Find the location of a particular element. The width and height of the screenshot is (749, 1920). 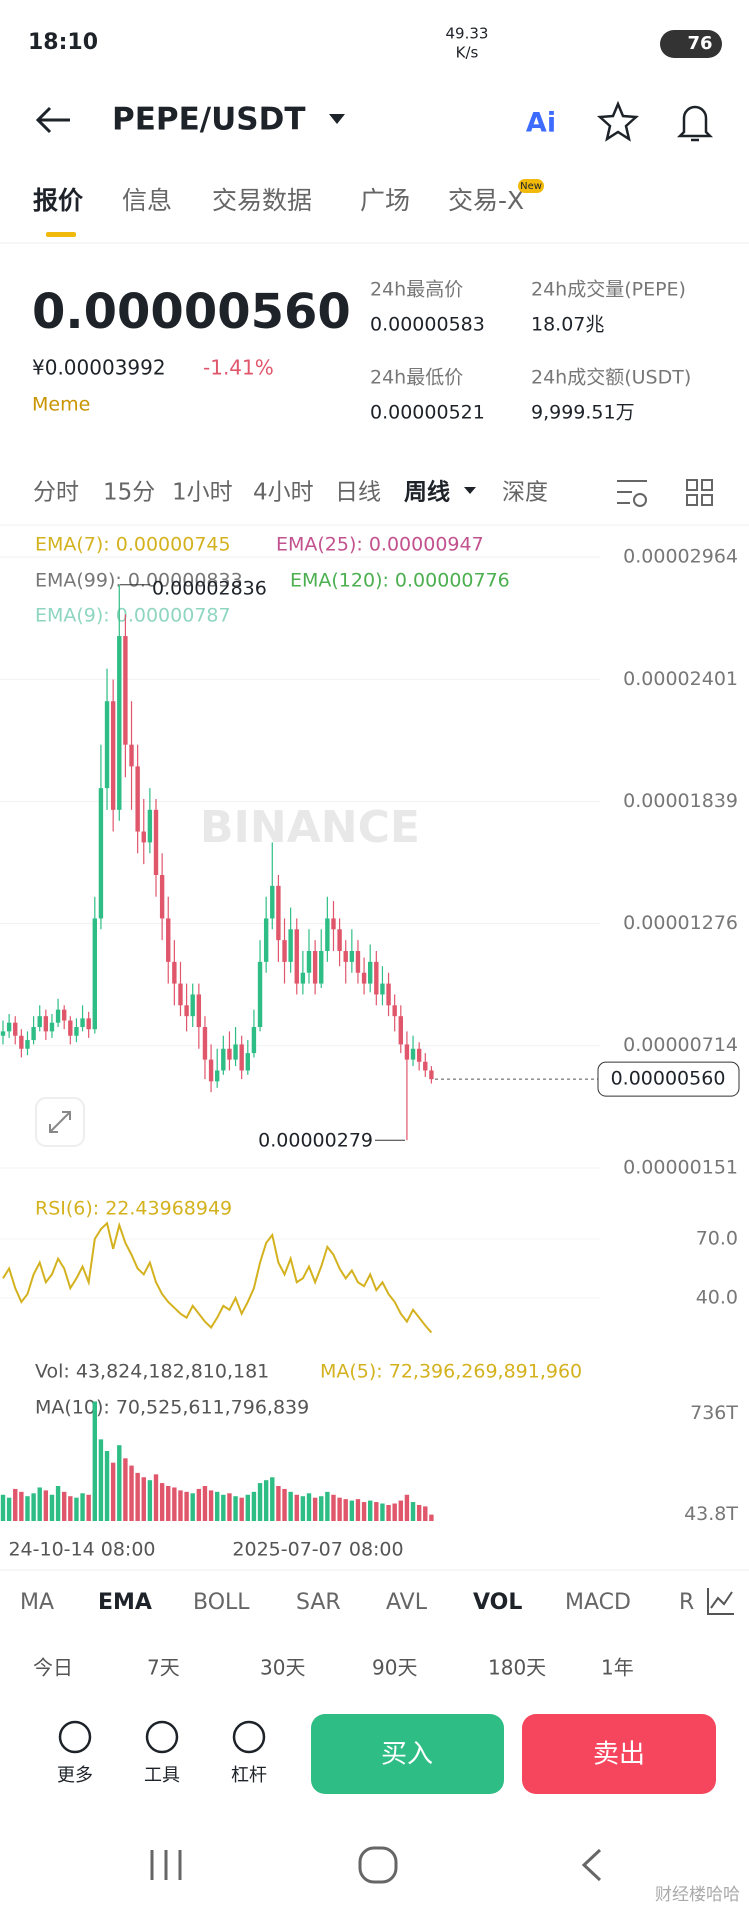

period-label: 今日 is located at coordinates (53, 1668).